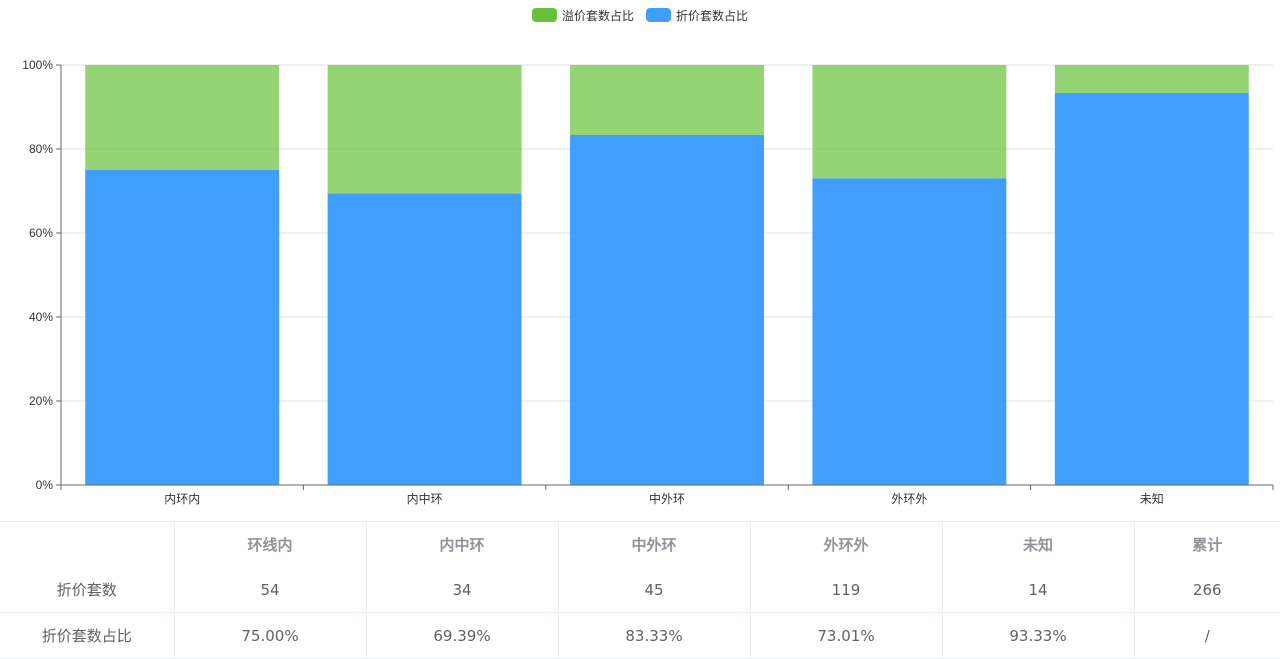  I want to click on y-tick-label: 0%, so click(45, 485).